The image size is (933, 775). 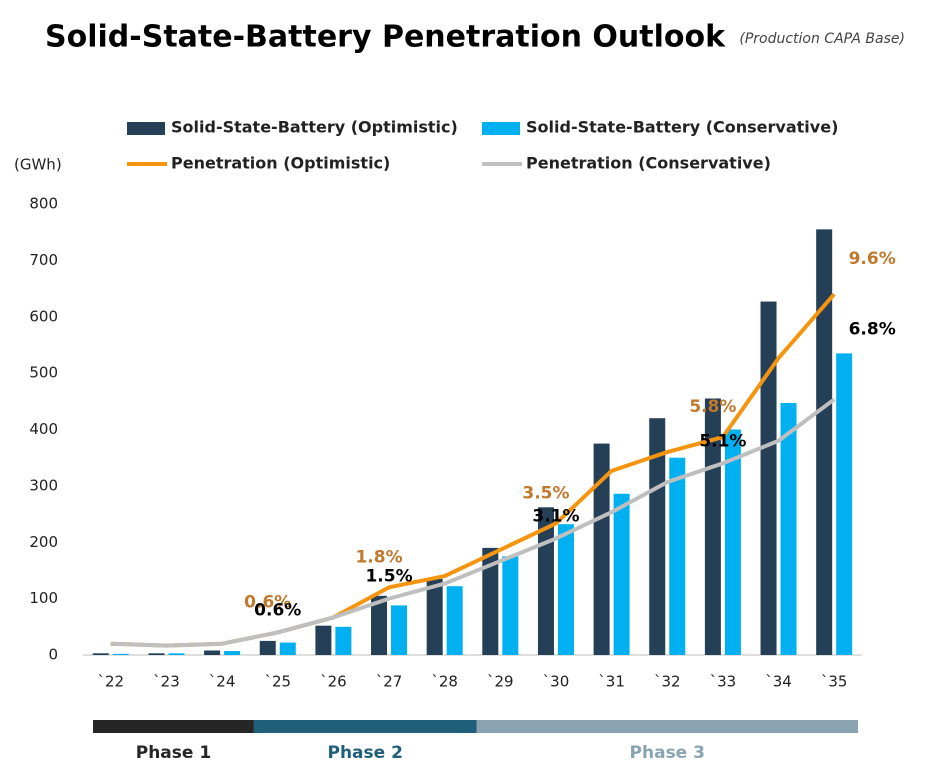 I want to click on legend-label: Solid-State-Battery (Conservative), so click(x=682, y=127).